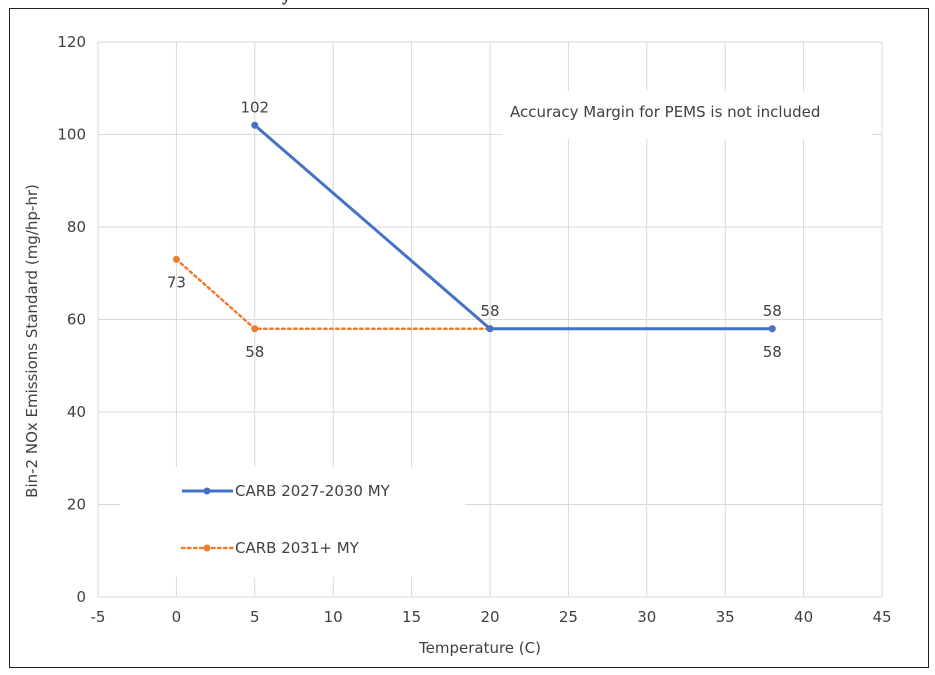 This screenshot has height=675, width=935. Describe the element at coordinates (313, 491) in the screenshot. I see `legend-entry-label: CARB 2027-2030 MY` at that location.